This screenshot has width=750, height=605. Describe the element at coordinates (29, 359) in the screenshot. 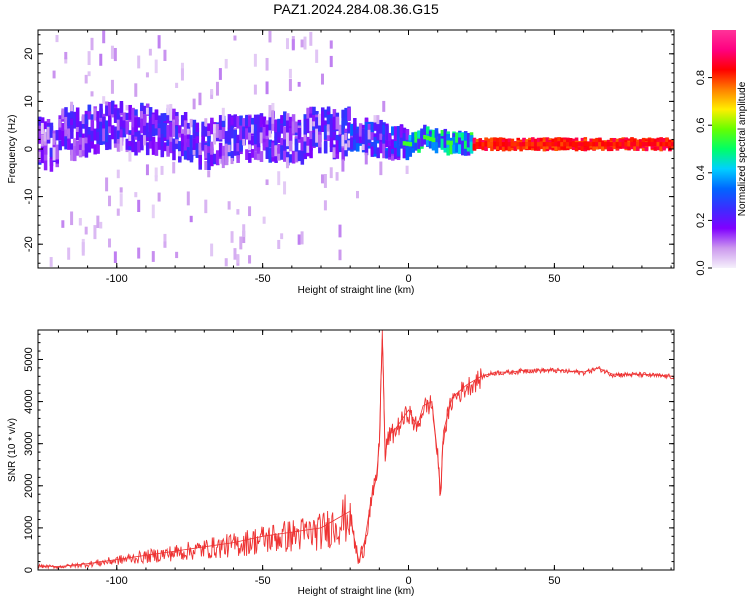

I see `snr-ytick-label: 5000` at that location.